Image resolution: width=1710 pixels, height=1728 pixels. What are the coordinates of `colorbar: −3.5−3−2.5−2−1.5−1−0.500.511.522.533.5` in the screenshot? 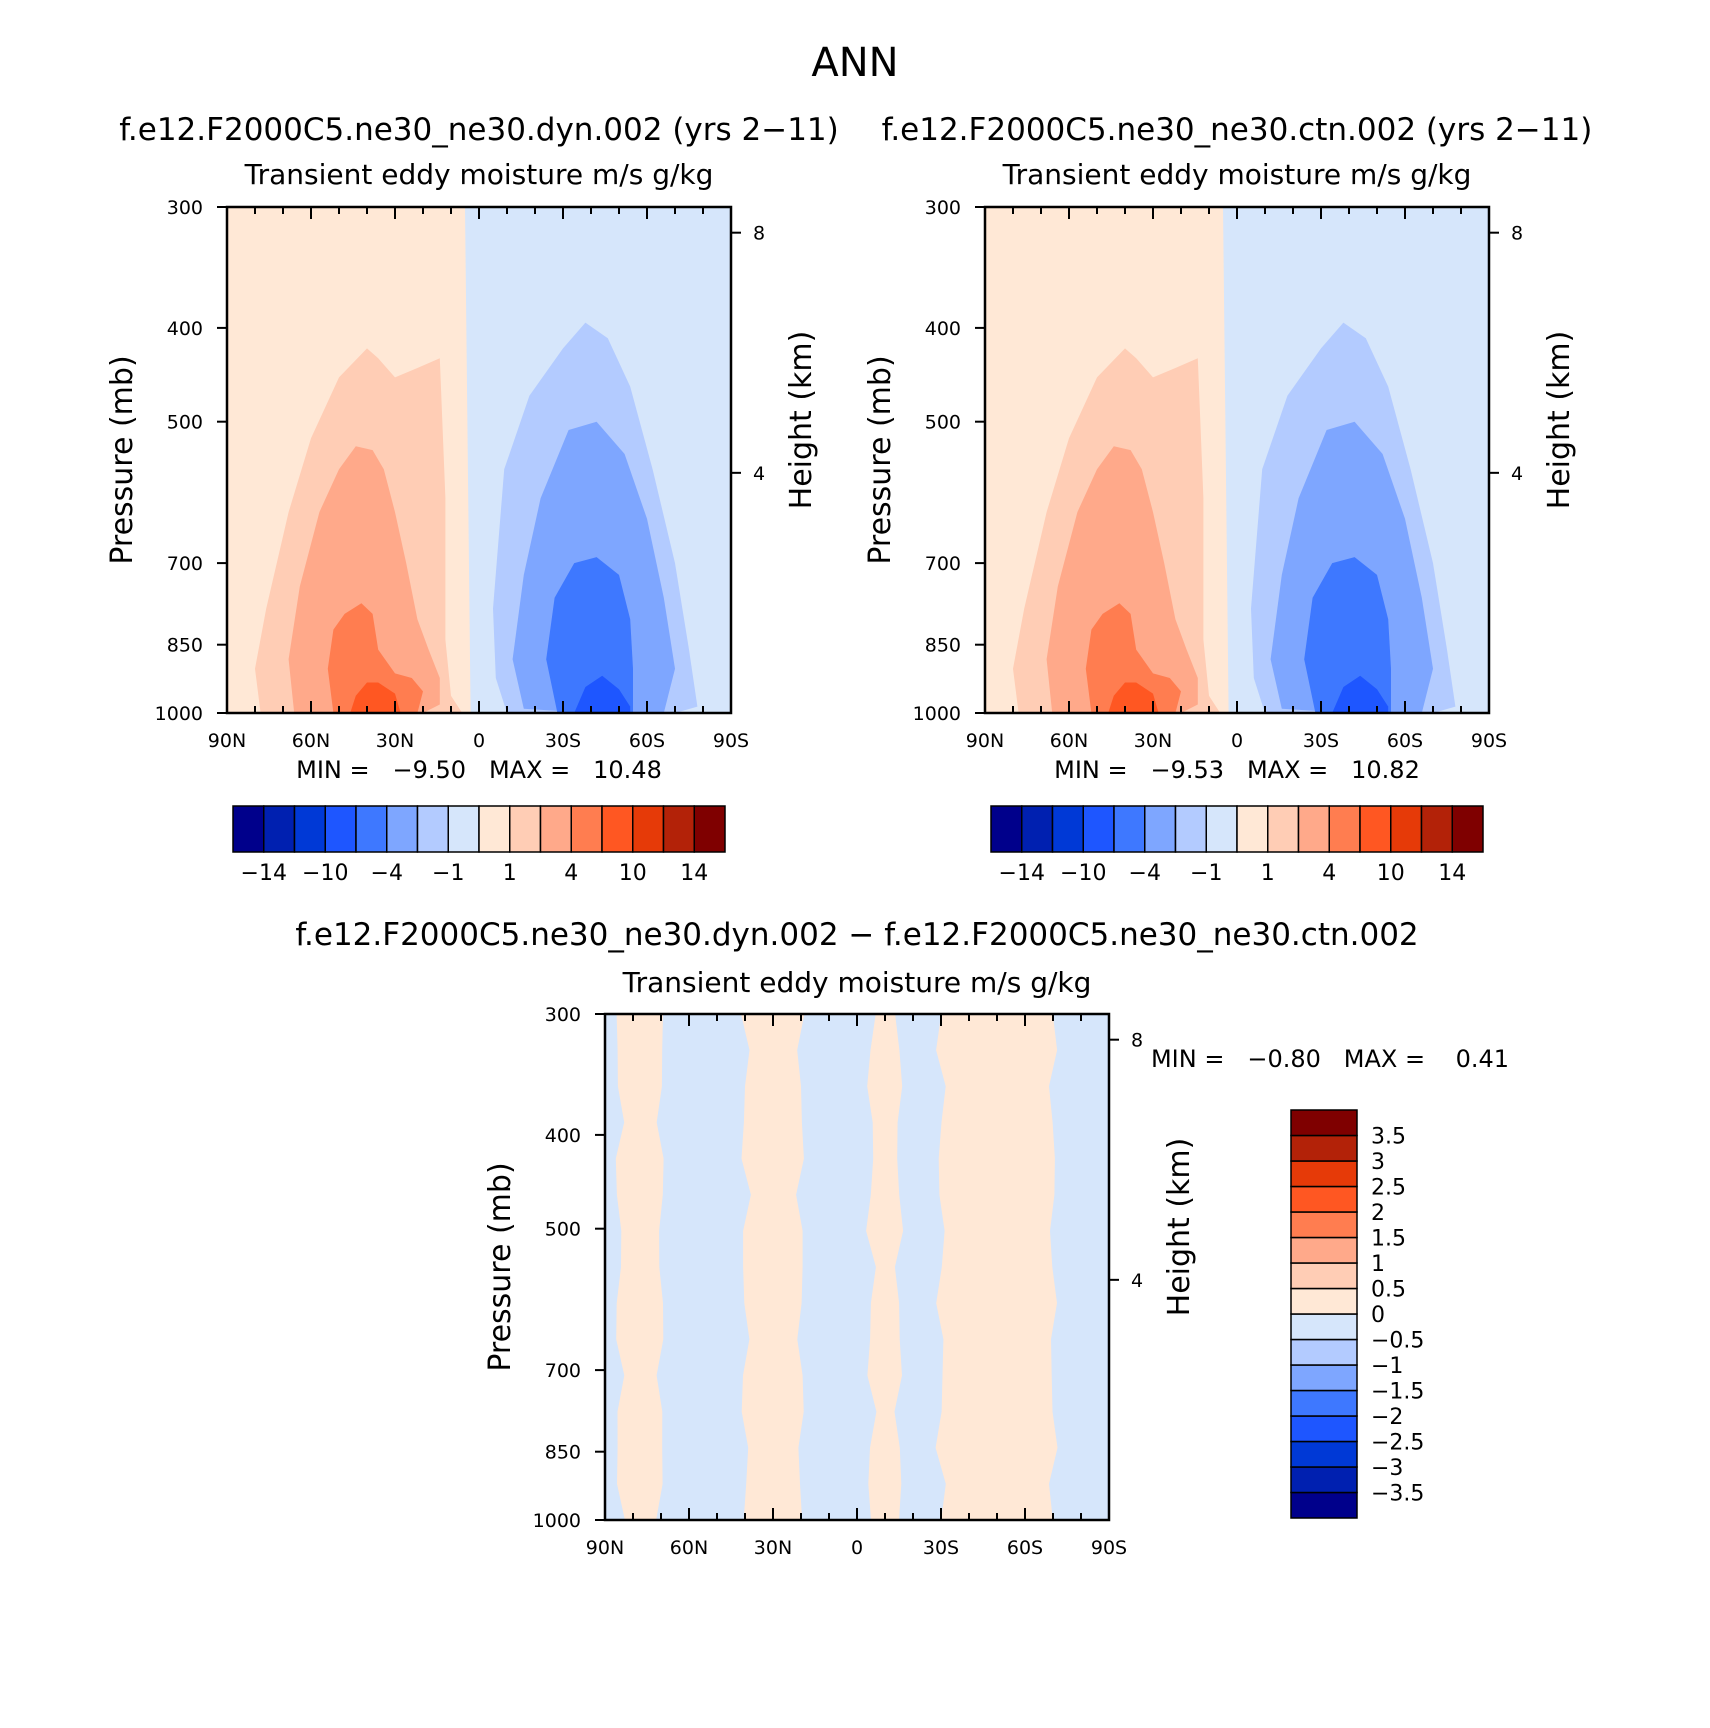 It's located at (1357, 1314).